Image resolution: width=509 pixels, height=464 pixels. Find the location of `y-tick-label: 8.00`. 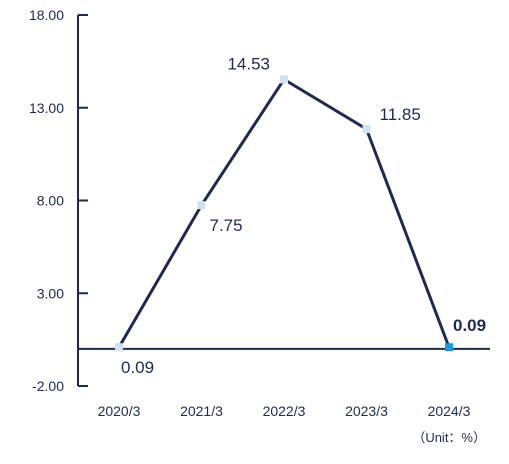

y-tick-label: 8.00 is located at coordinates (50, 201).